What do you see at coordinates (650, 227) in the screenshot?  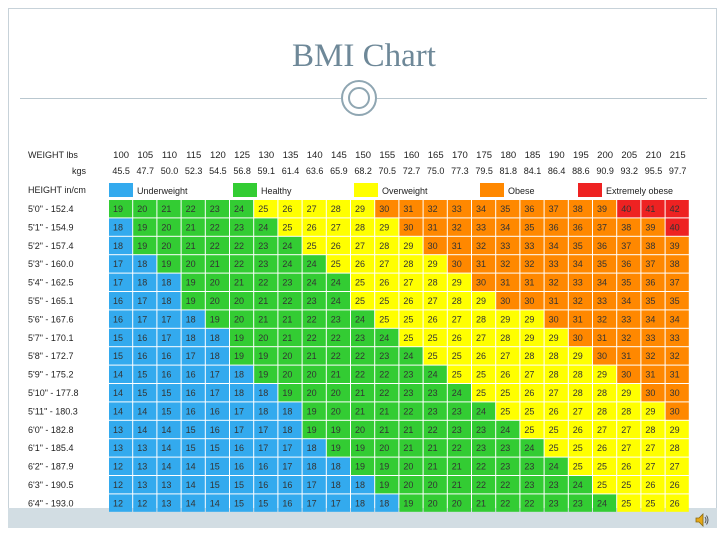 I see `bmi-cell-value: 39` at bounding box center [650, 227].